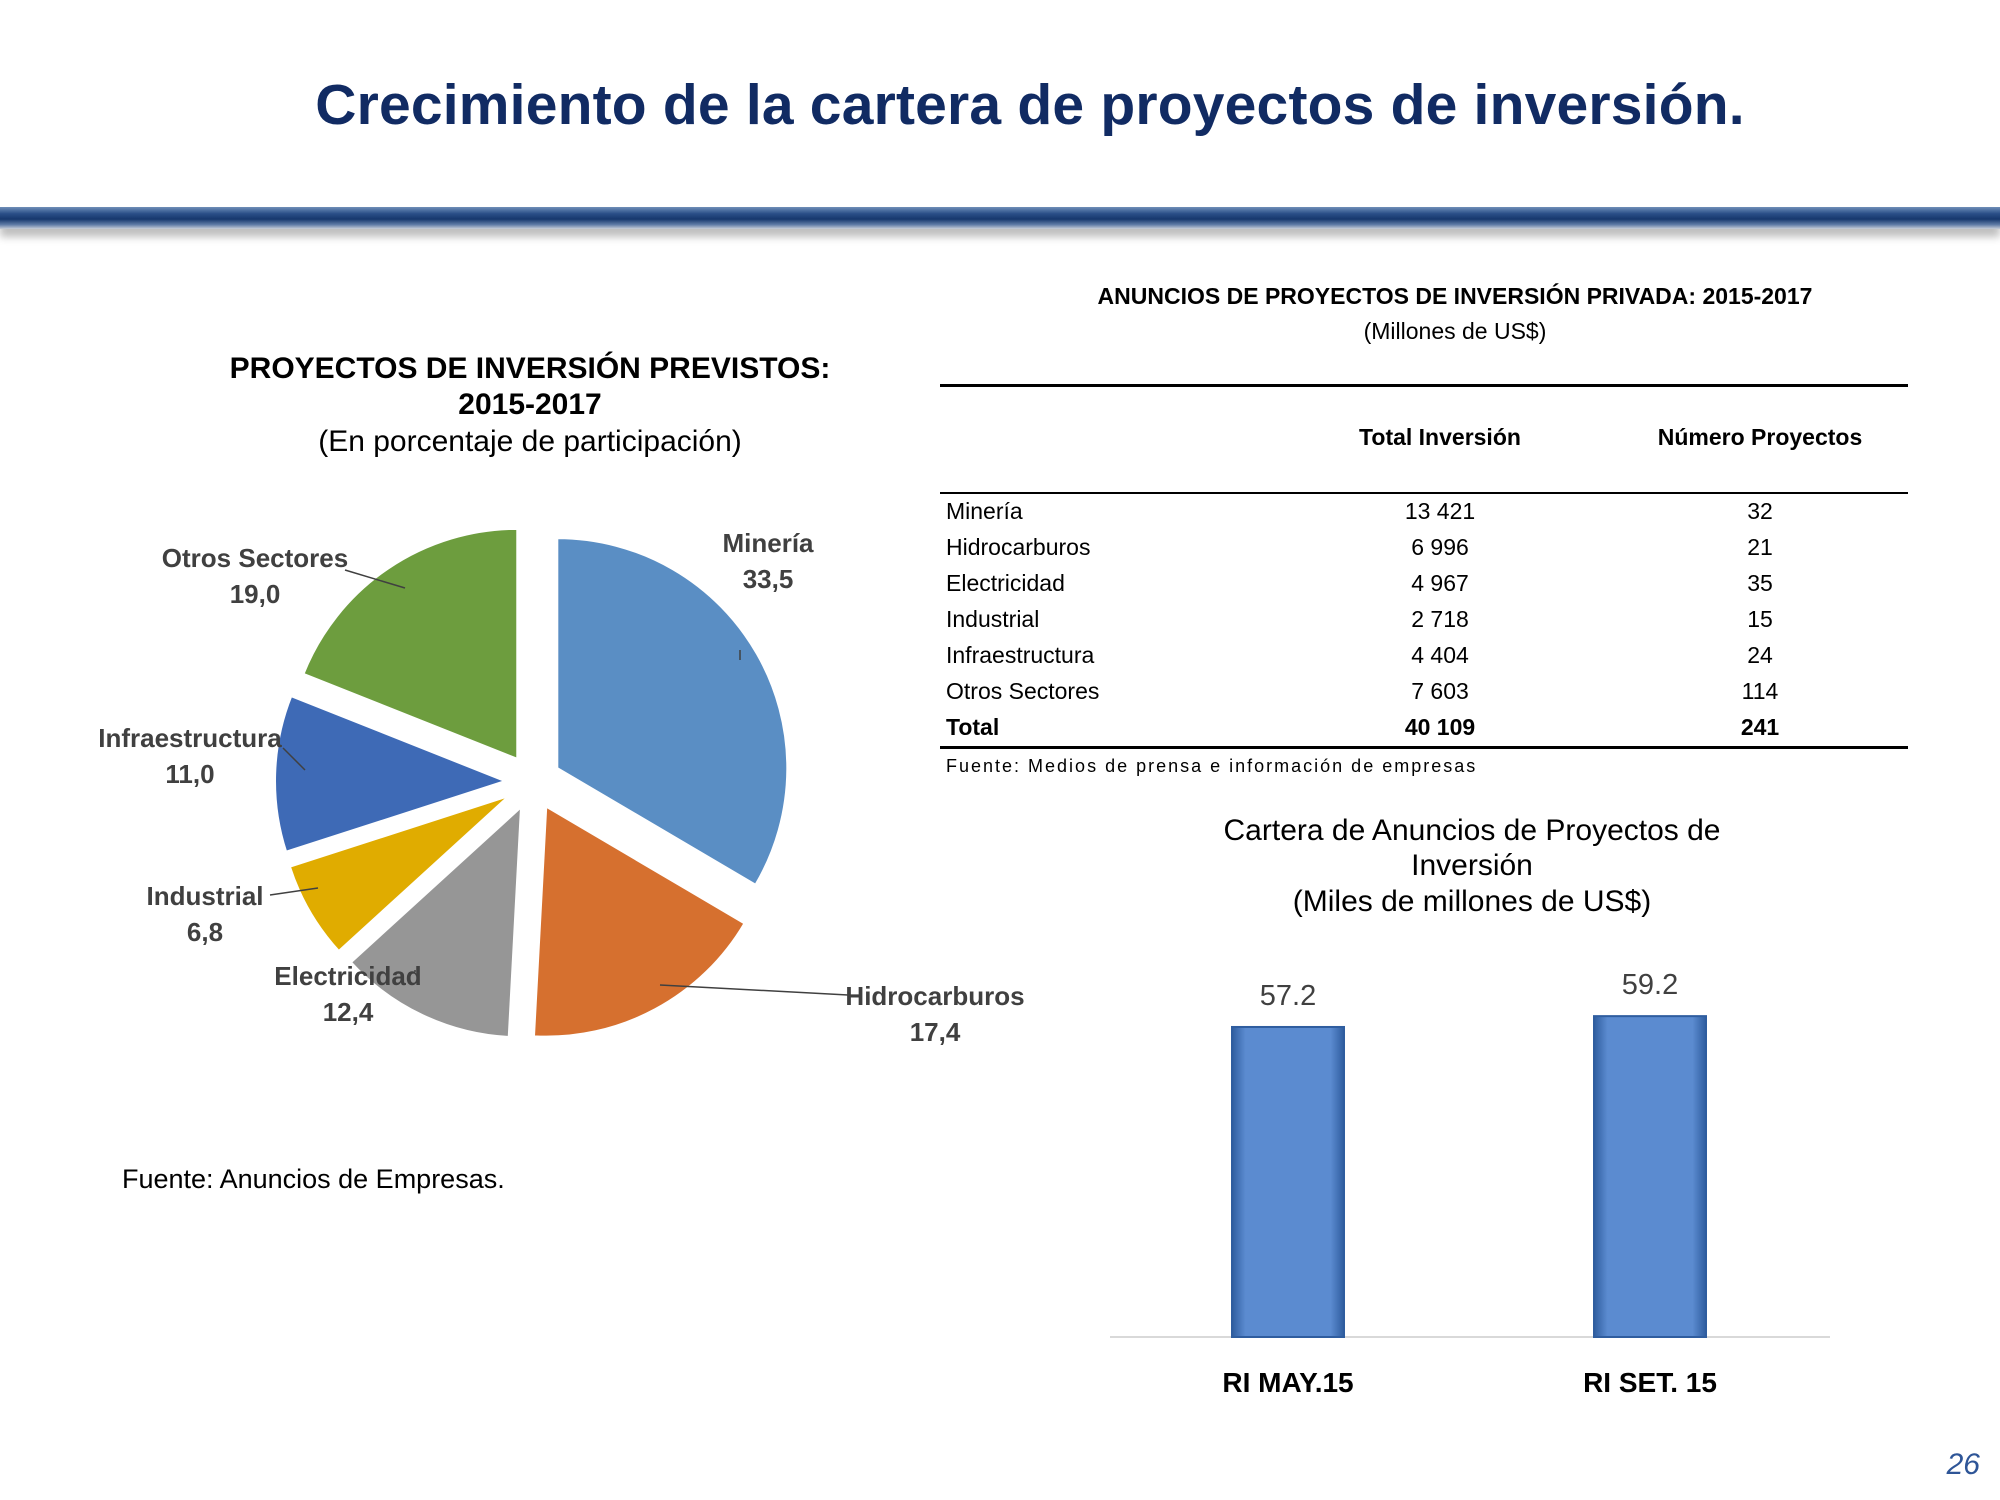  I want to click on bar-title-line1: Cartera de Anuncios de Proyectos de, so click(1472, 830).